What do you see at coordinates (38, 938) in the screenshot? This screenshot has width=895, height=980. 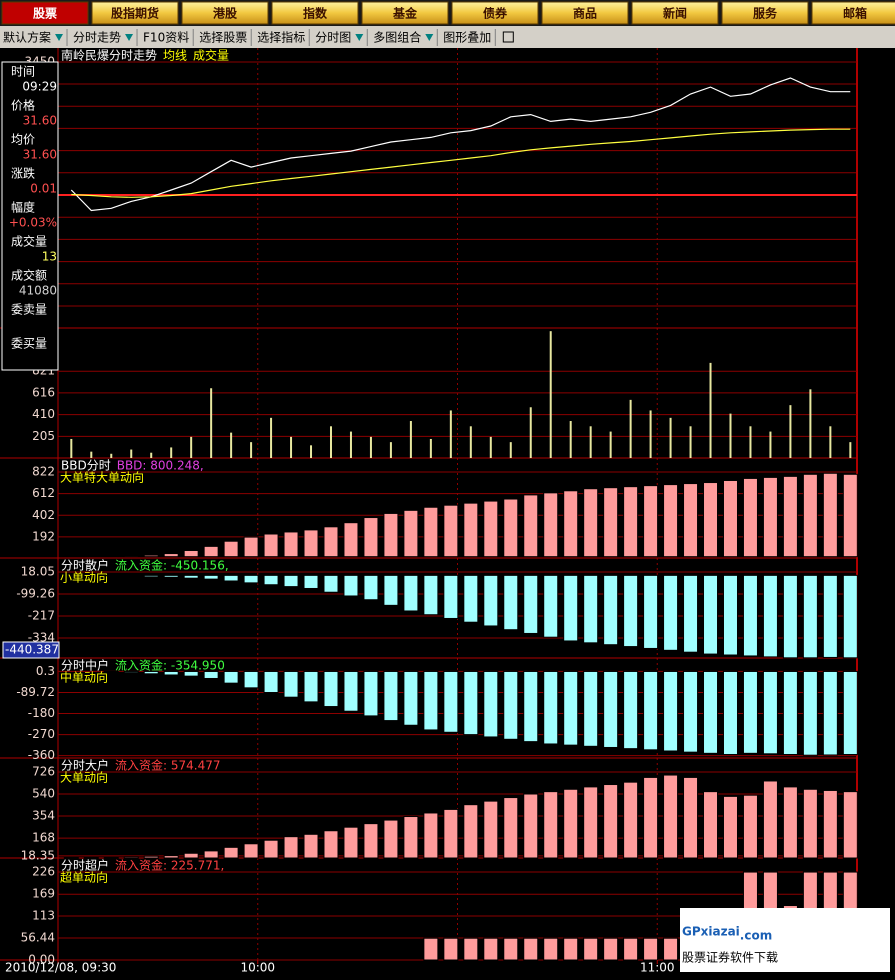 I see `y-tick-label: 56.44` at bounding box center [38, 938].